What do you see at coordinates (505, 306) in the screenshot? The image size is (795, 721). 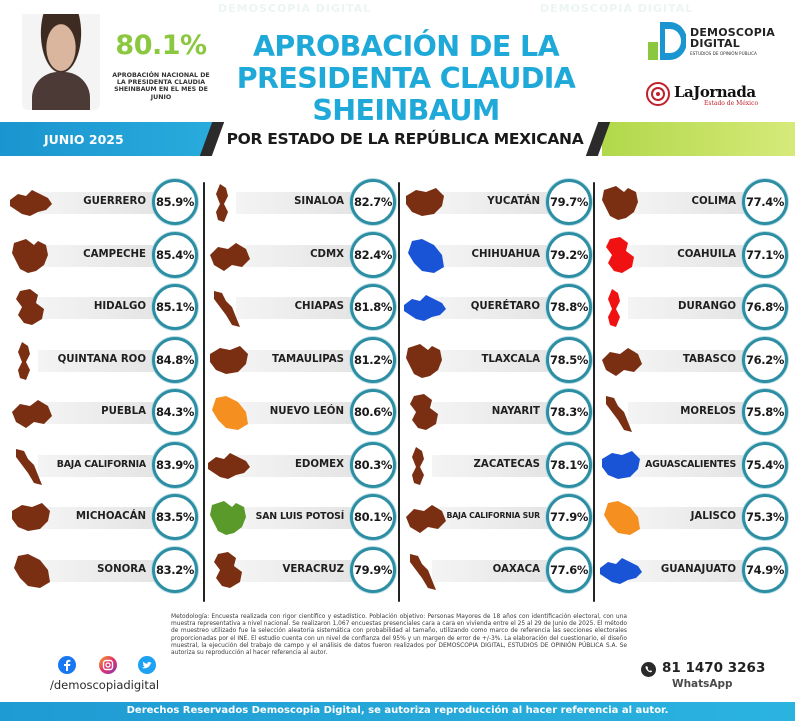 I see `state-name: QUERÉTARO` at bounding box center [505, 306].